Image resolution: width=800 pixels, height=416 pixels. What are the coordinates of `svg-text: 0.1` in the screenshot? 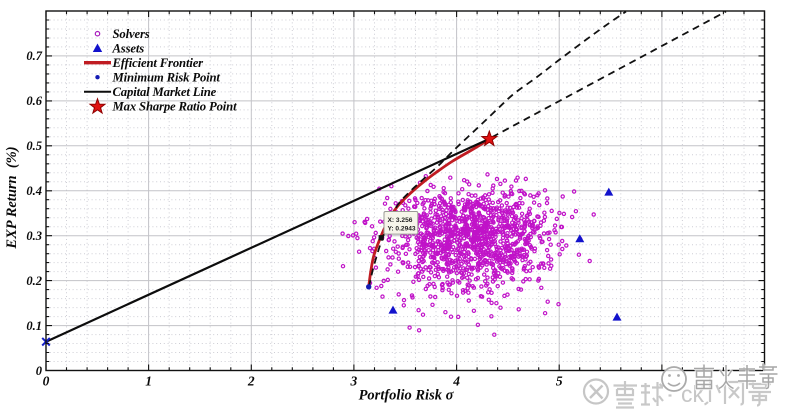 It's located at (34, 326).